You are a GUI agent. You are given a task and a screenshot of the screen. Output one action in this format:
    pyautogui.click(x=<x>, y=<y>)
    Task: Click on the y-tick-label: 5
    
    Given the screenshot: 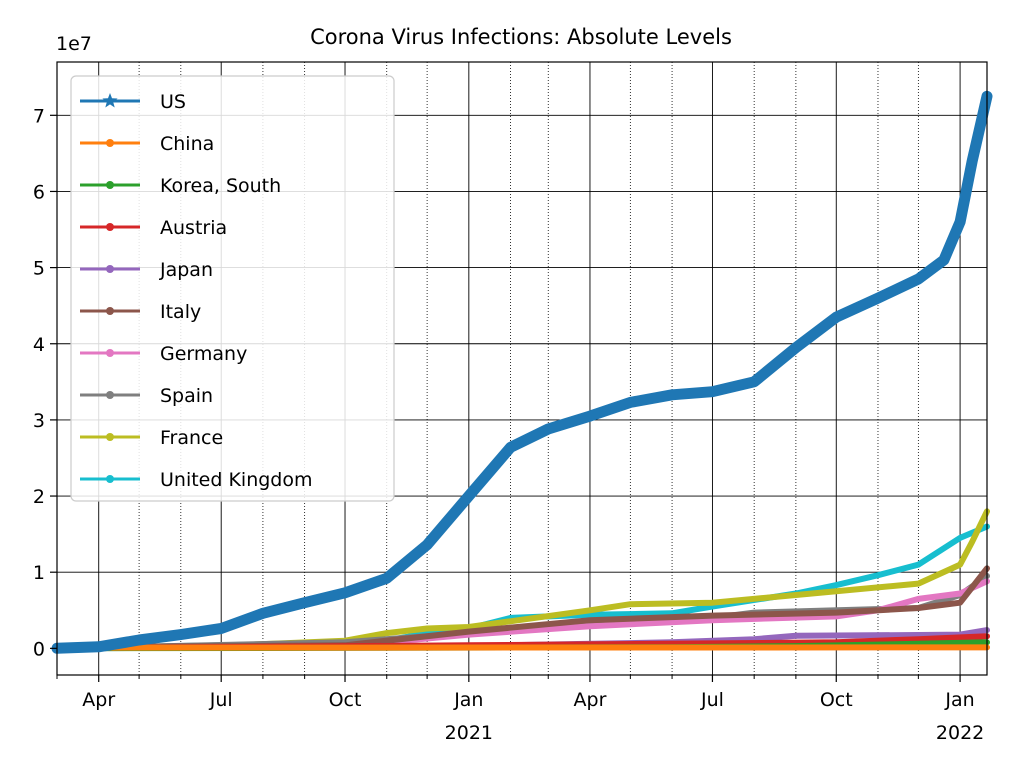 What is the action you would take?
    pyautogui.click(x=39, y=269)
    